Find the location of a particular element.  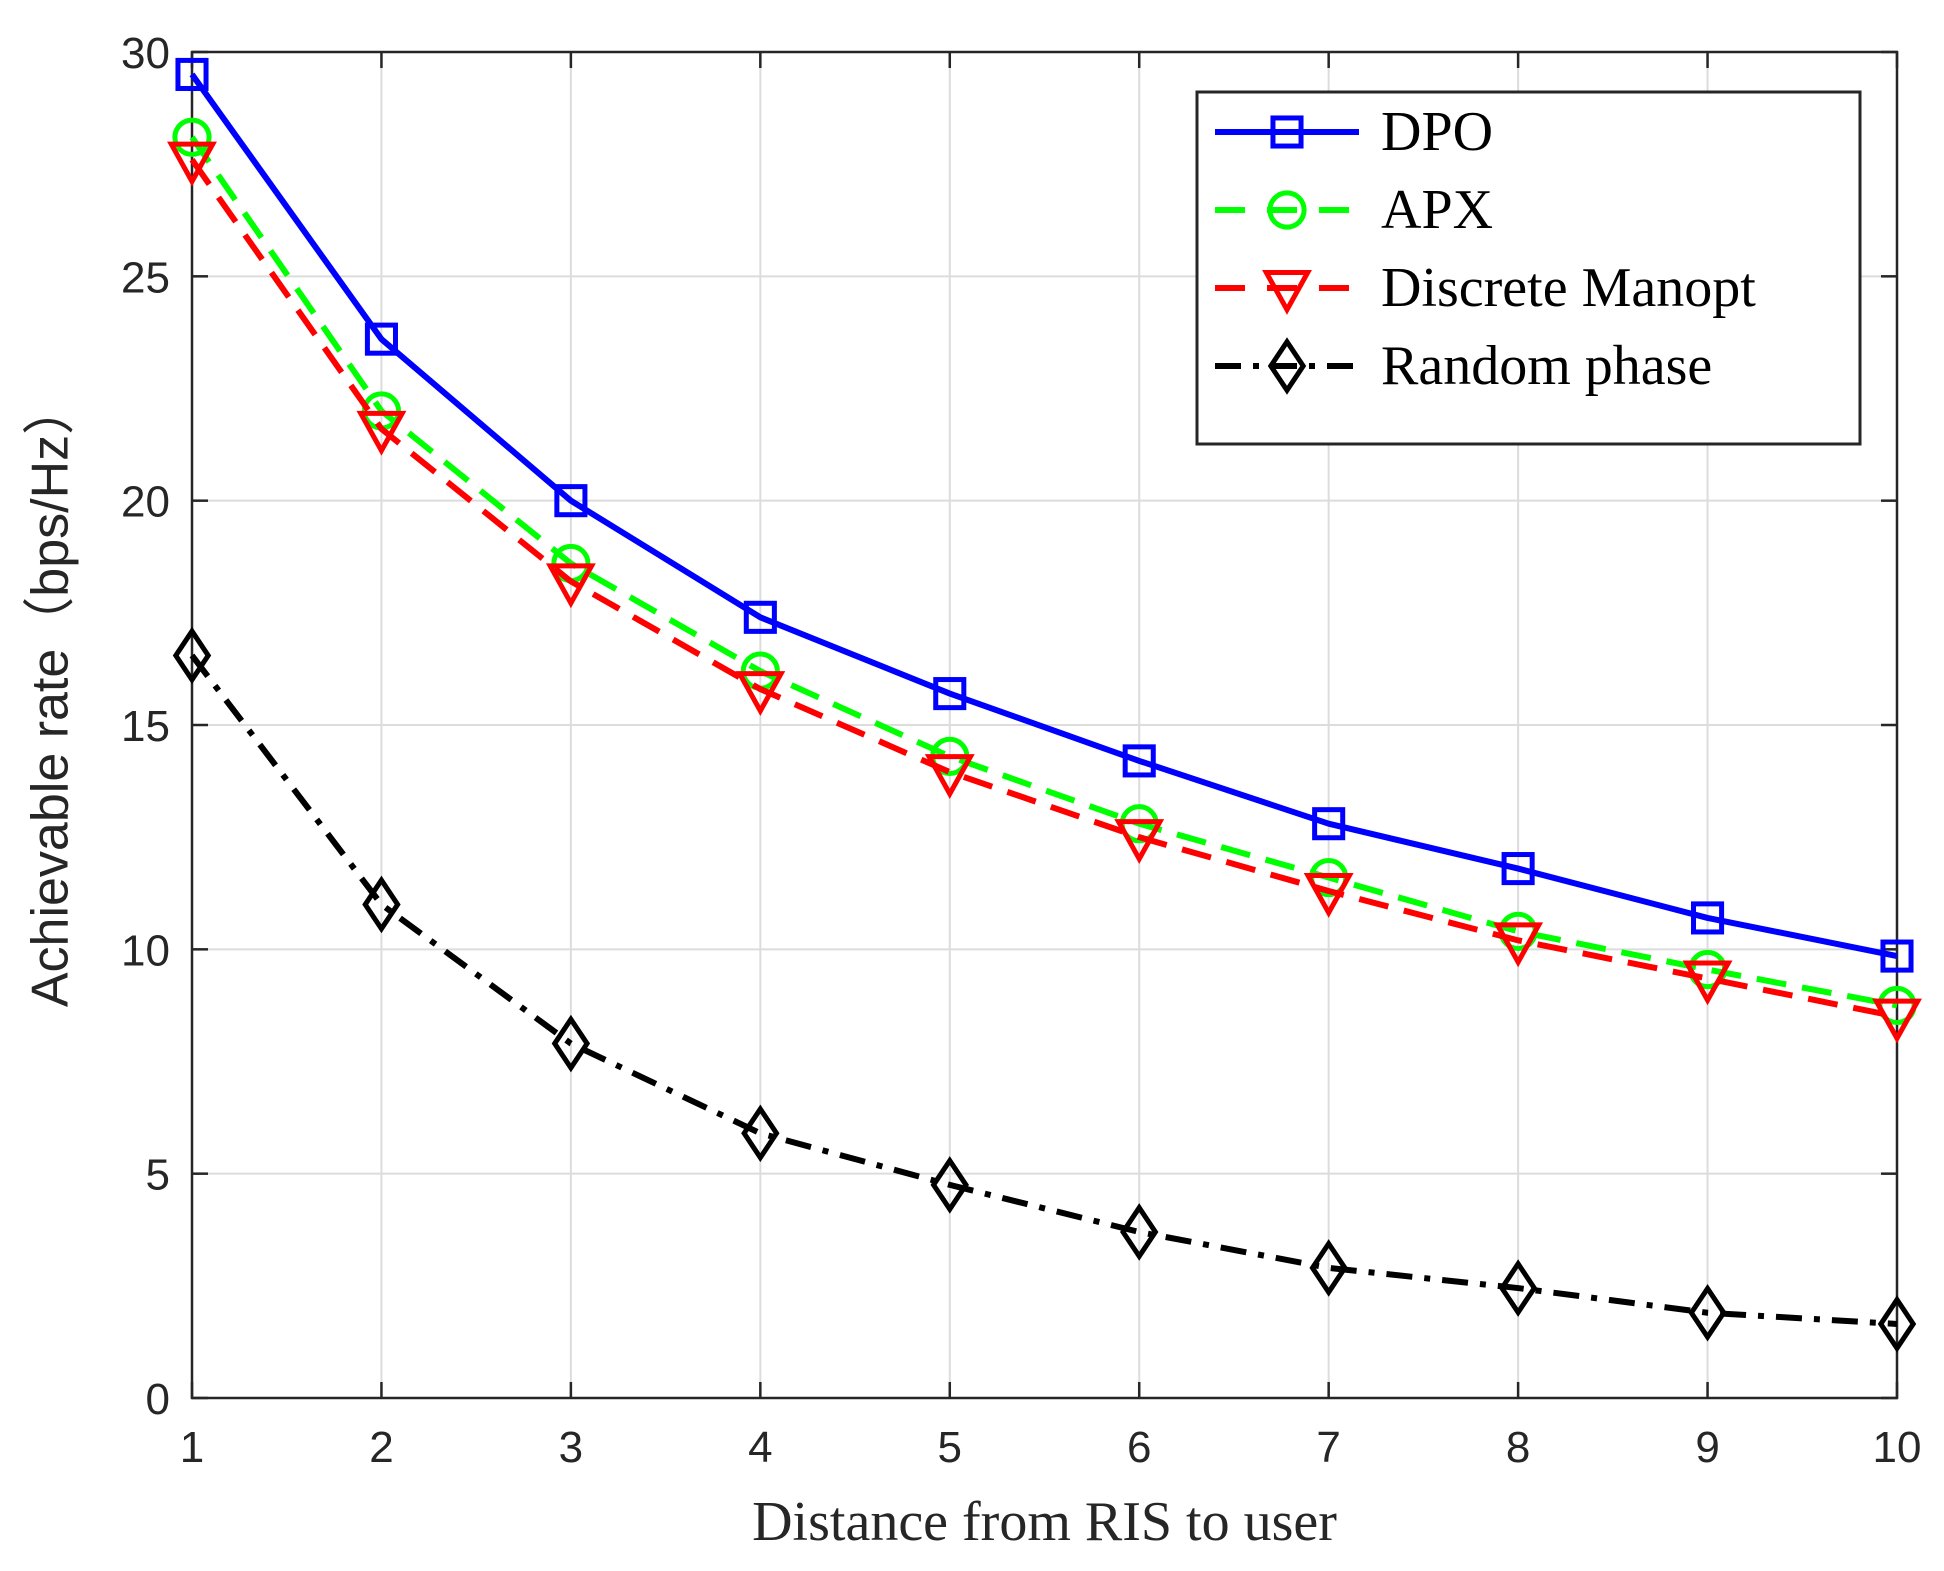

legend-marker-circle is located at coordinates (1287, 210).